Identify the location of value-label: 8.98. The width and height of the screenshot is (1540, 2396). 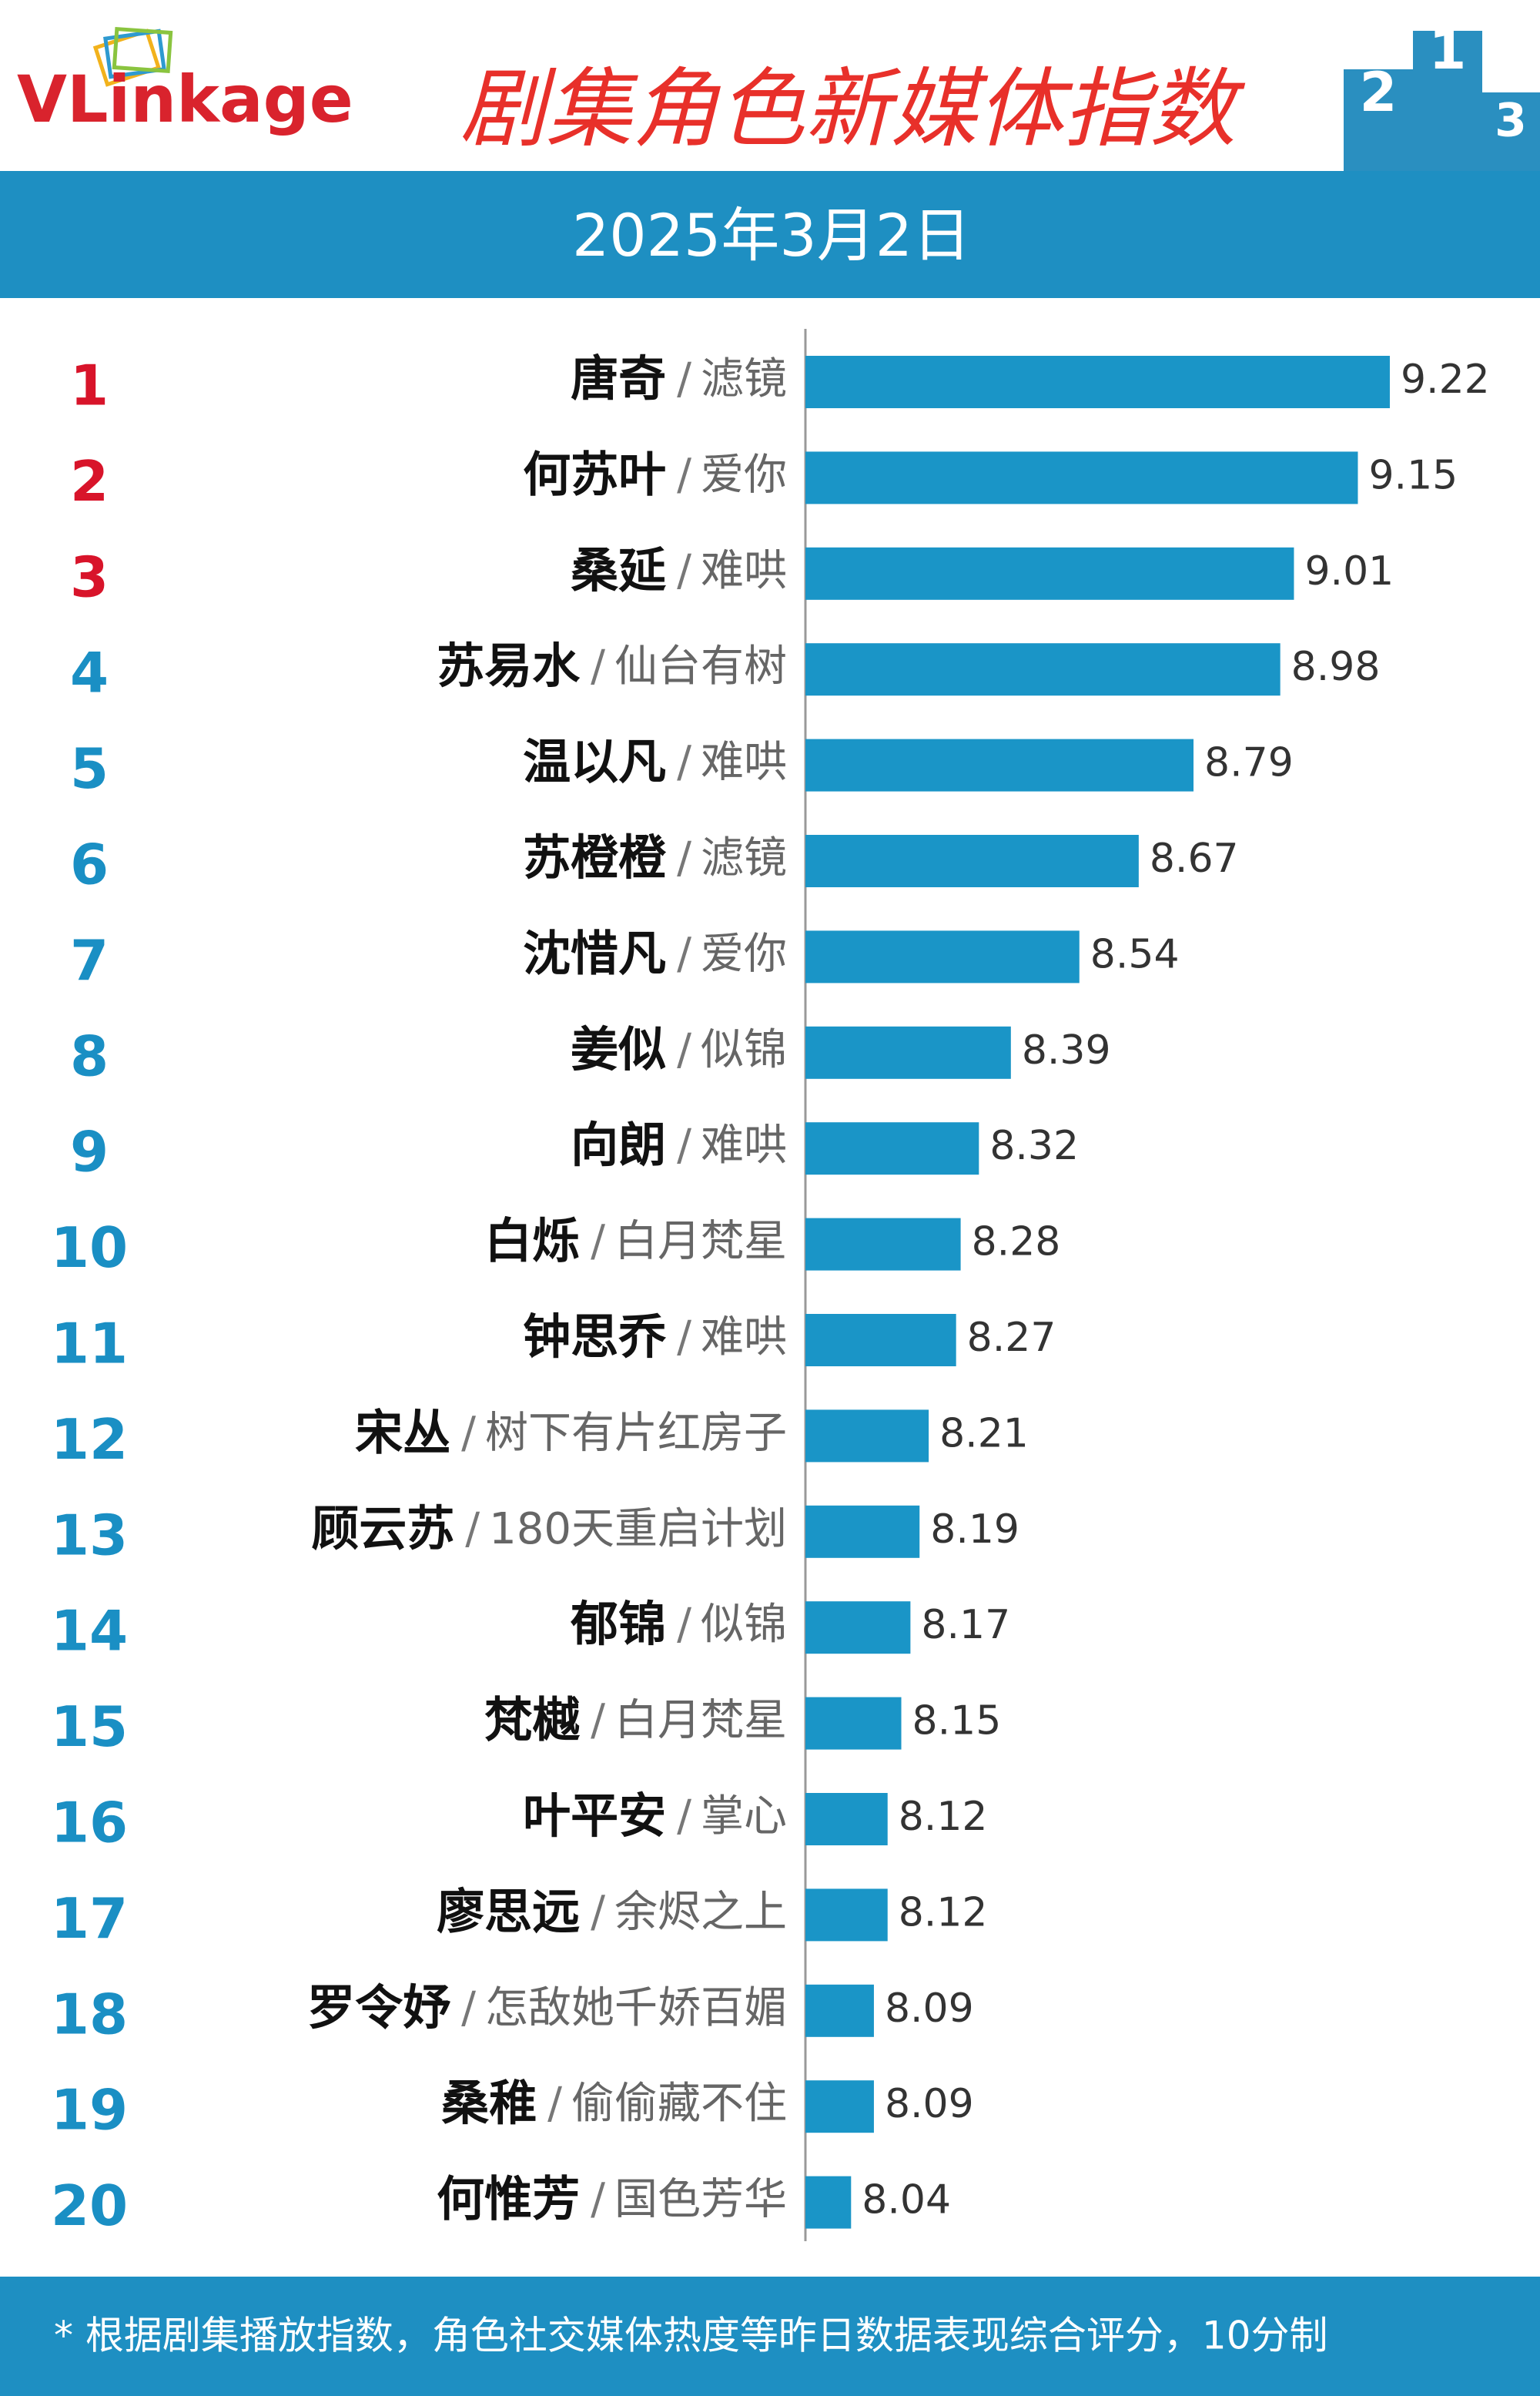
(1336, 667).